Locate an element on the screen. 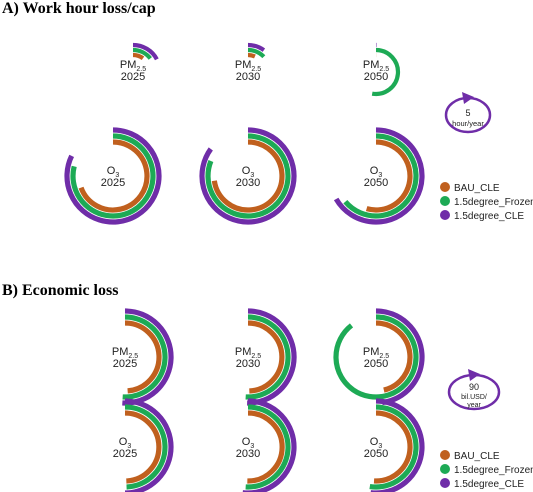  scale-value-a: 5 is located at coordinates (467, 113).